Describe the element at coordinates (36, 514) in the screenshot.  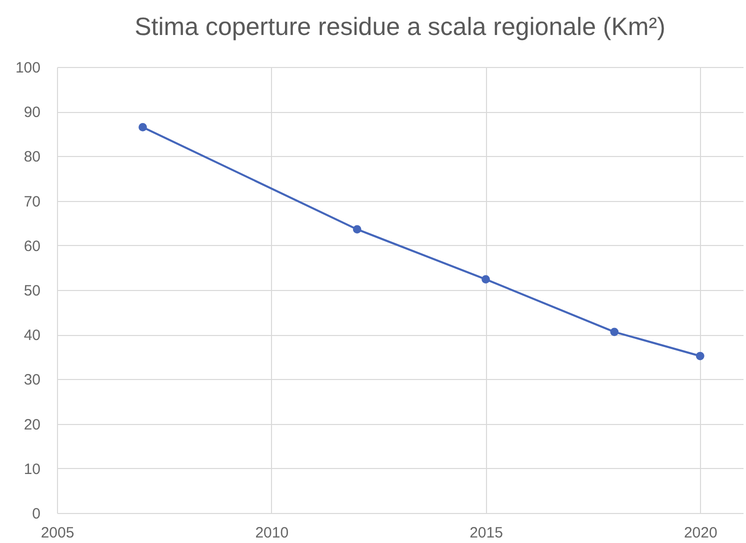
I see `y-tick-label: 0` at that location.